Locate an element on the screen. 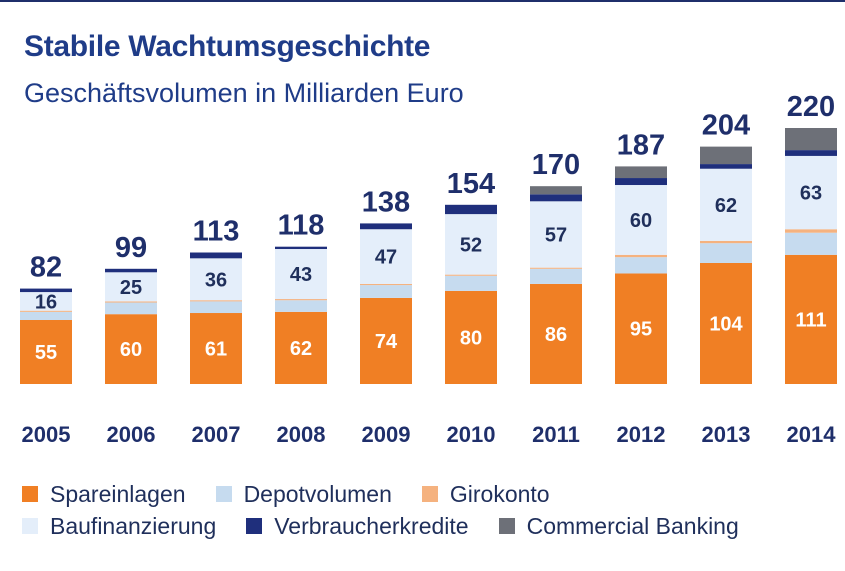 The image size is (845, 571). bar-segment-girokonto-2009 is located at coordinates (386, 284).